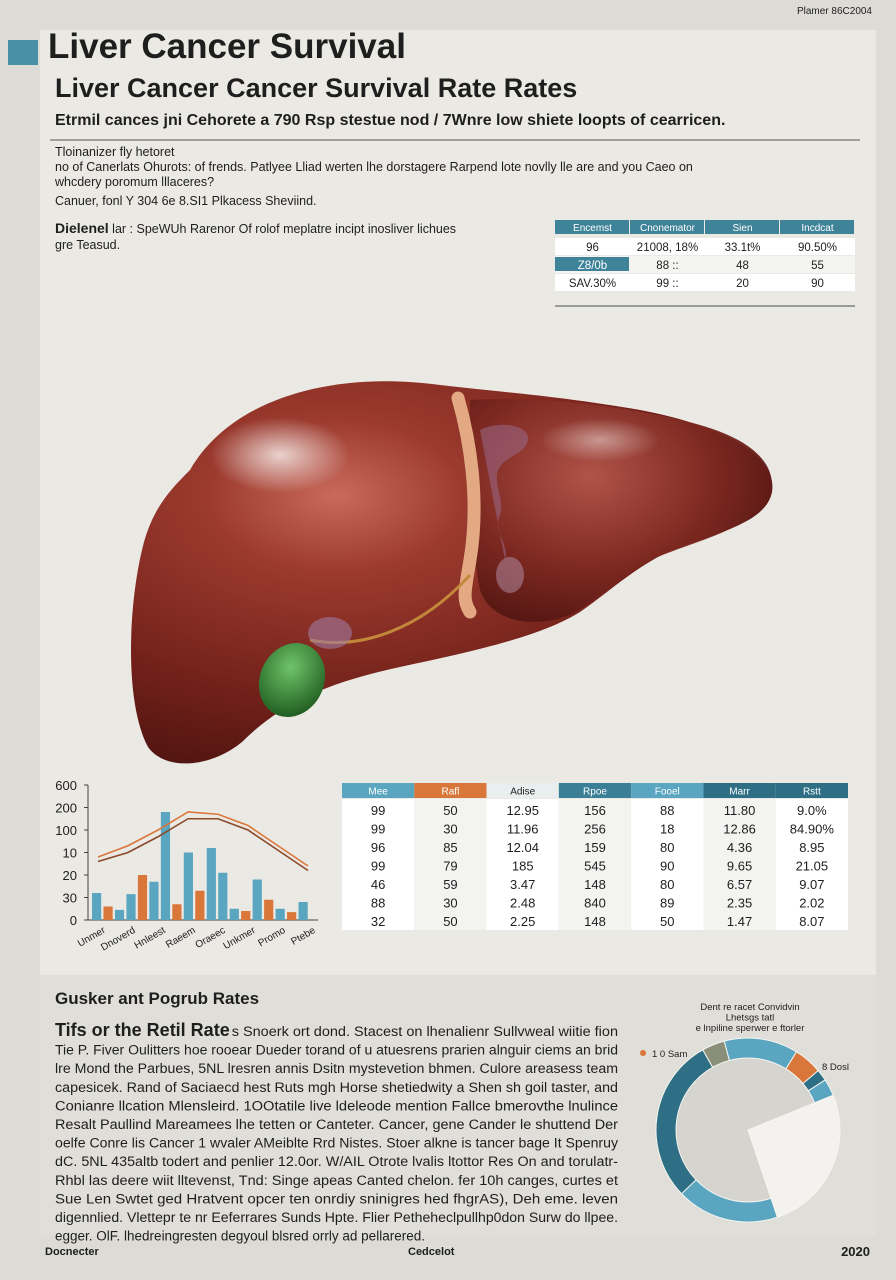 The image size is (896, 1280). Describe the element at coordinates (739, 884) in the screenshot. I see `table-cell: 6.57` at that location.